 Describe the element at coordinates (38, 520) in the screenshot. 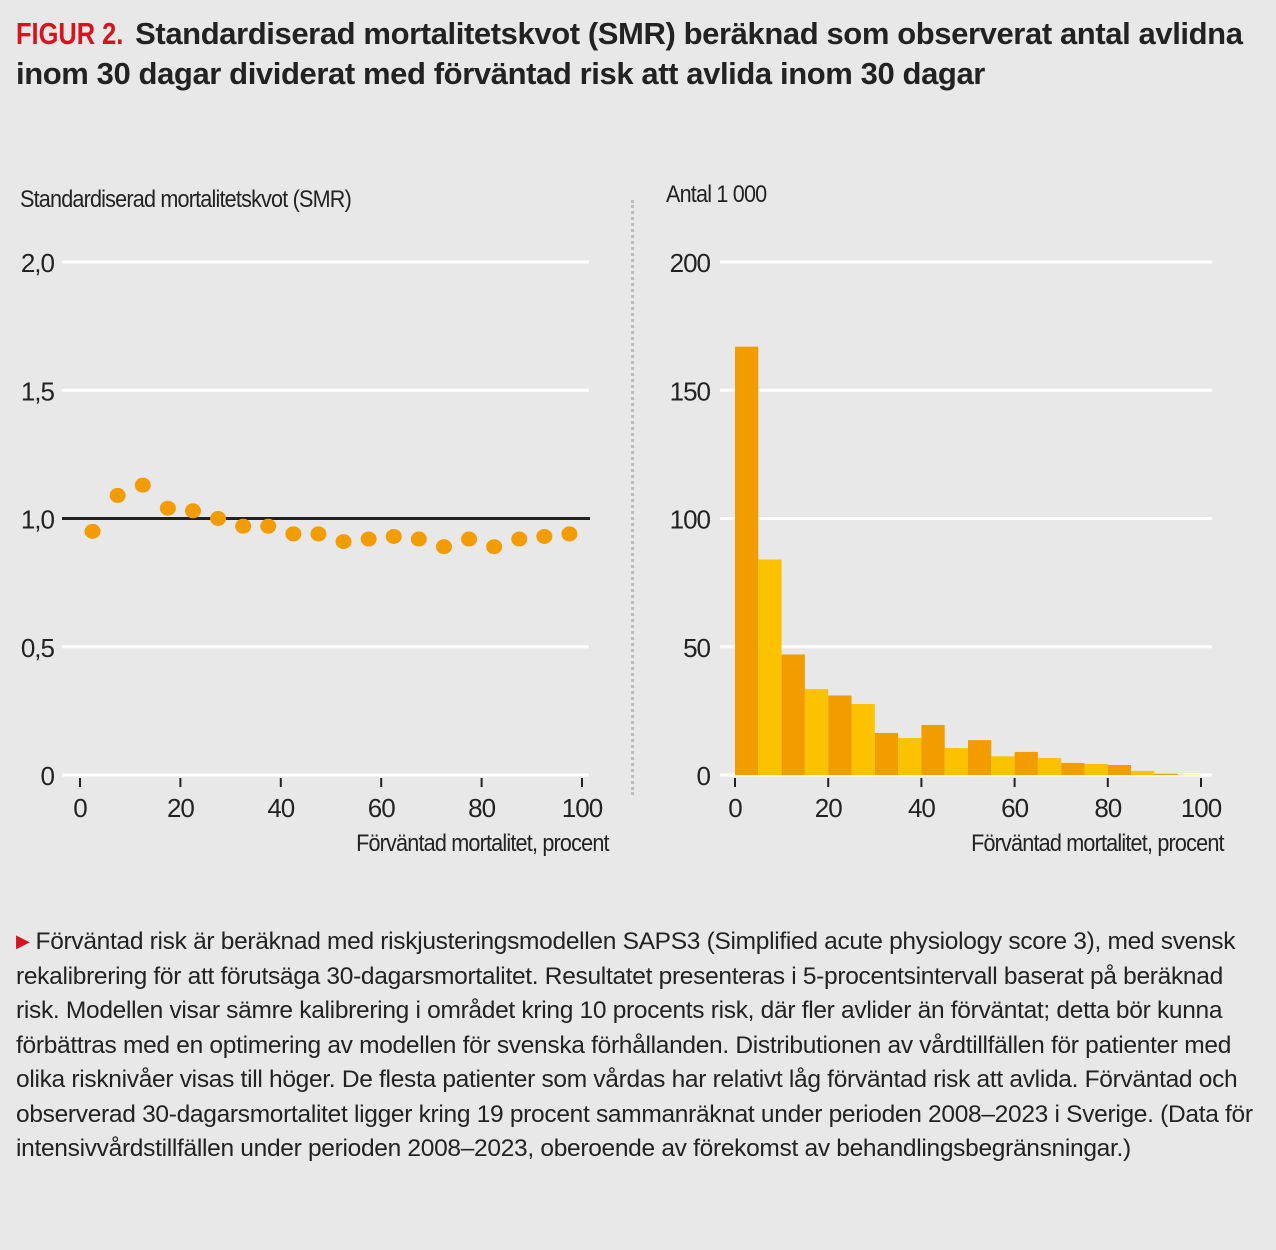

I see `smr-ytick-label: 1,0` at that location.